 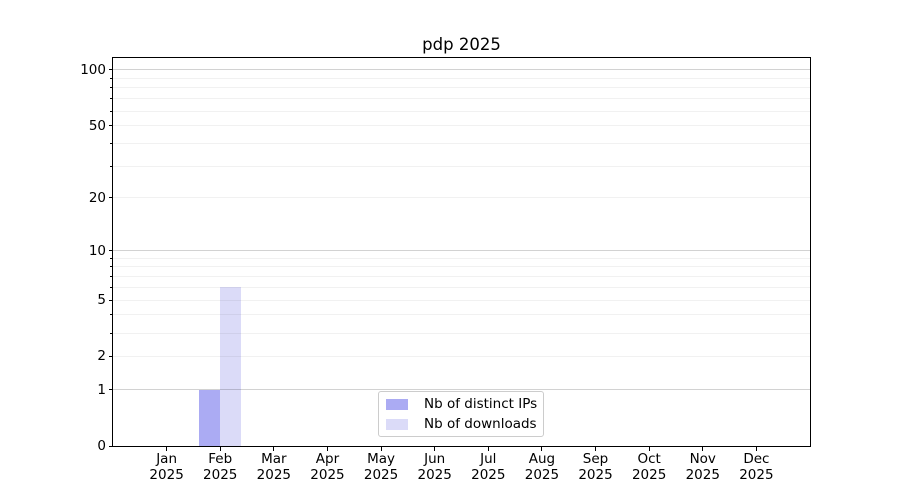 I want to click on x-tick-label: Sep 2025, so click(x=595, y=467).